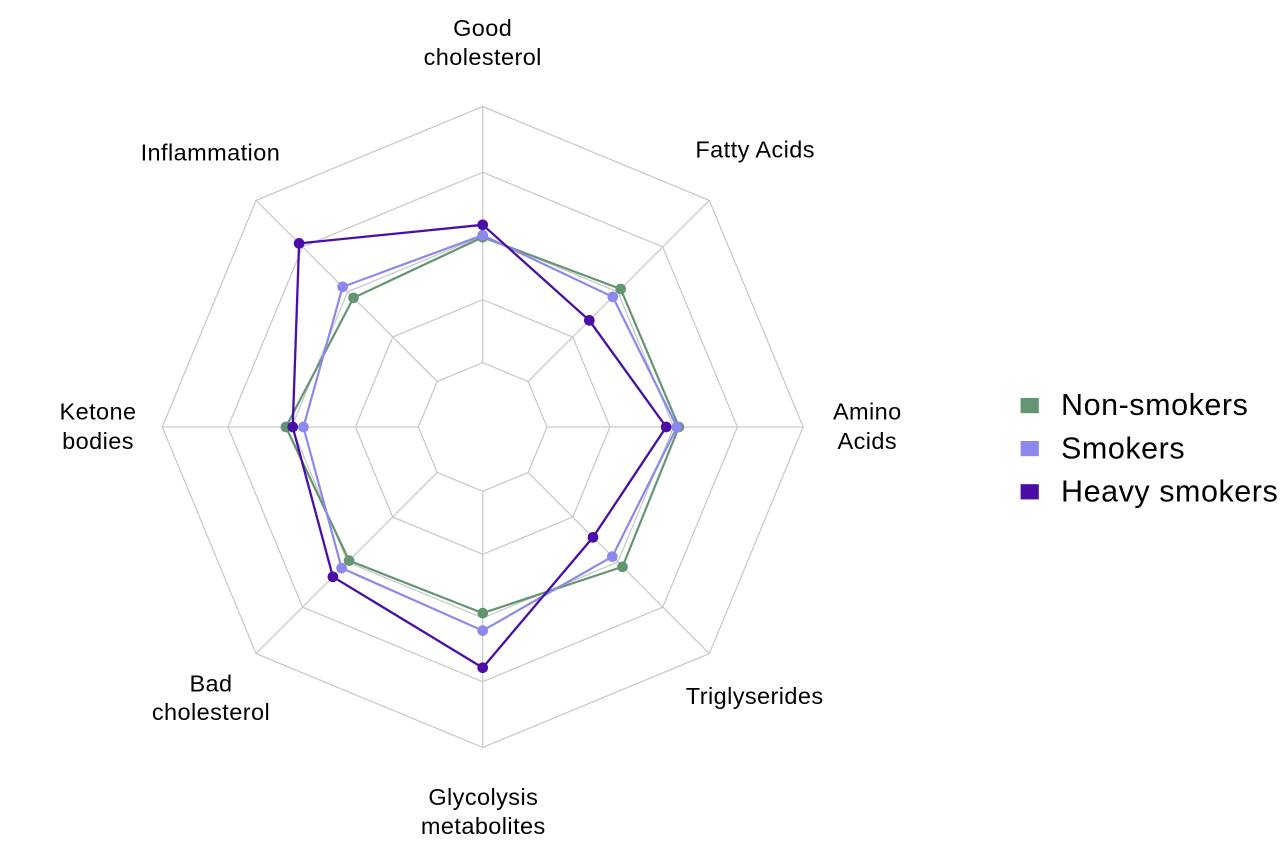 The image size is (1280, 849). What do you see at coordinates (755, 150) in the screenshot?
I see `svg-text: Fatty Acids` at bounding box center [755, 150].